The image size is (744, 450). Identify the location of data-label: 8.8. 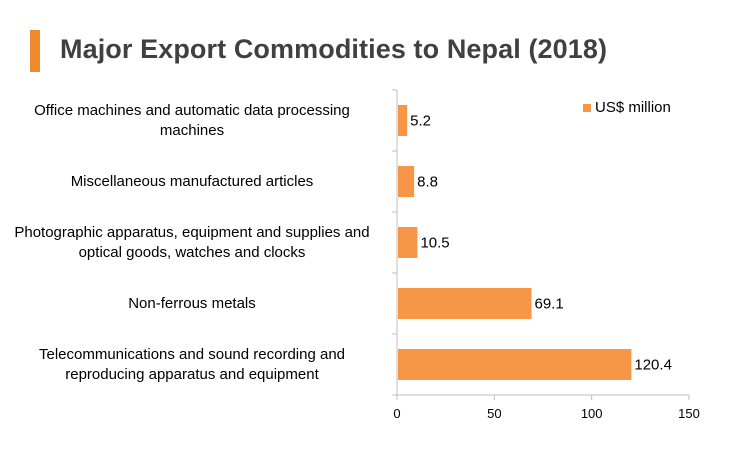
(427, 182).